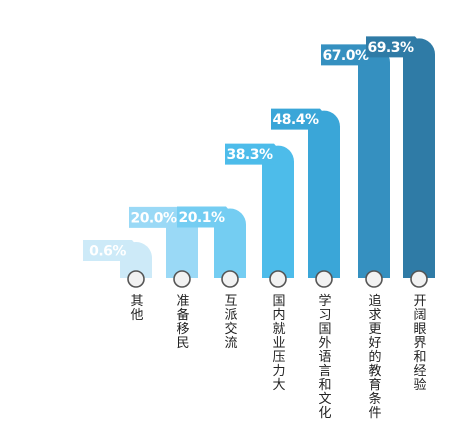  I want to click on value-label-3: 20.1%, so click(201, 218).